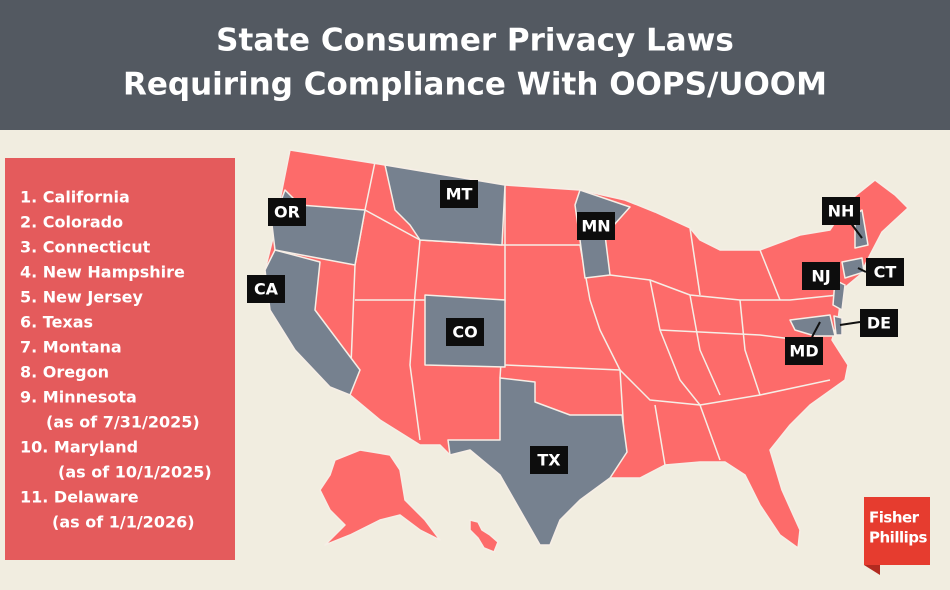  Describe the element at coordinates (79, 447) in the screenshot. I see `list-item: 10. Maryland` at that location.